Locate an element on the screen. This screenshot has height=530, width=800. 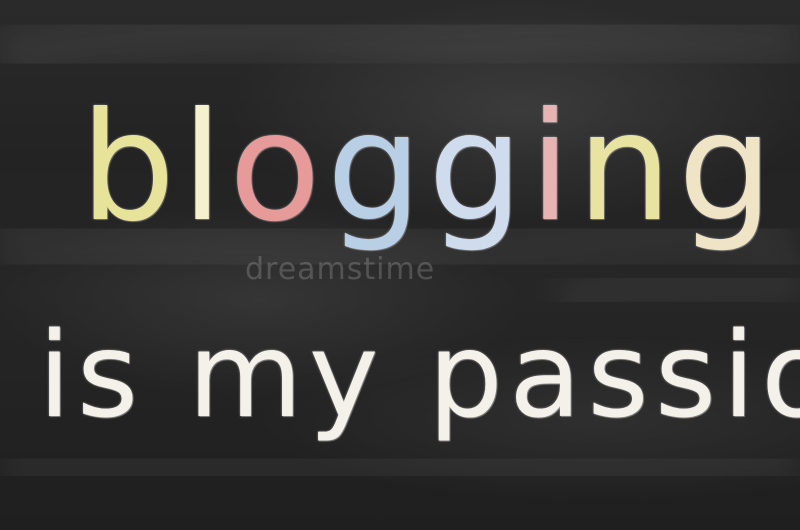
chalk-letter: n is located at coordinates (627, 168).